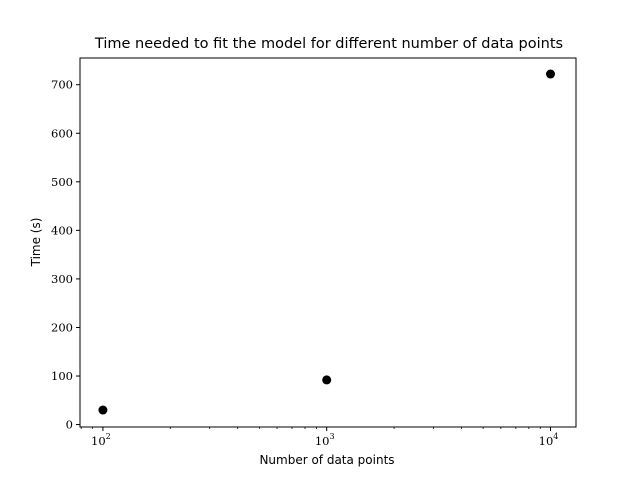 Image resolution: width=640 pixels, height=480 pixels. Describe the element at coordinates (62, 85) in the screenshot. I see `y-tick-label: 700` at that location.